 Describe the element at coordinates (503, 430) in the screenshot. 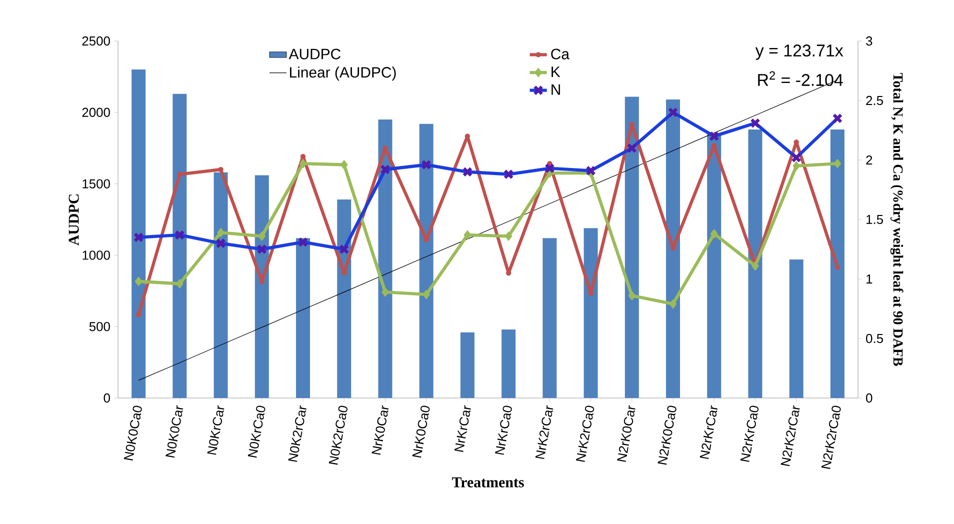

I see `x-tick-label: NrKrCa0` at that location.